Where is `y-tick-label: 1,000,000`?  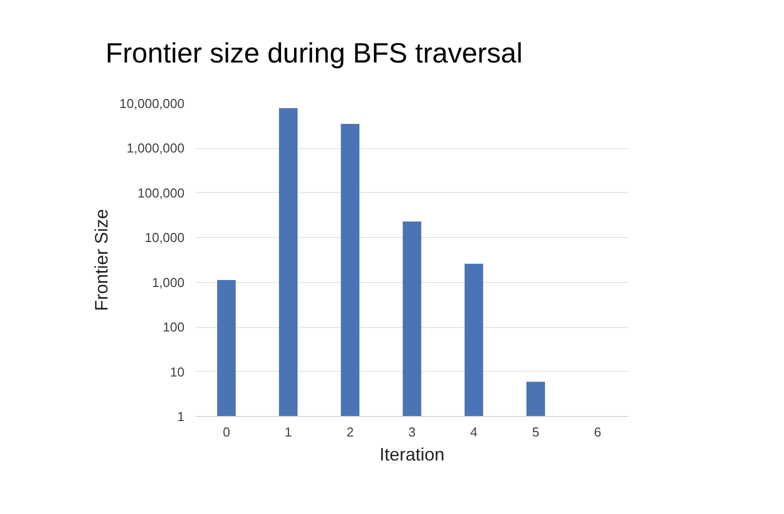
y-tick-label: 1,000,000 is located at coordinates (155, 148).